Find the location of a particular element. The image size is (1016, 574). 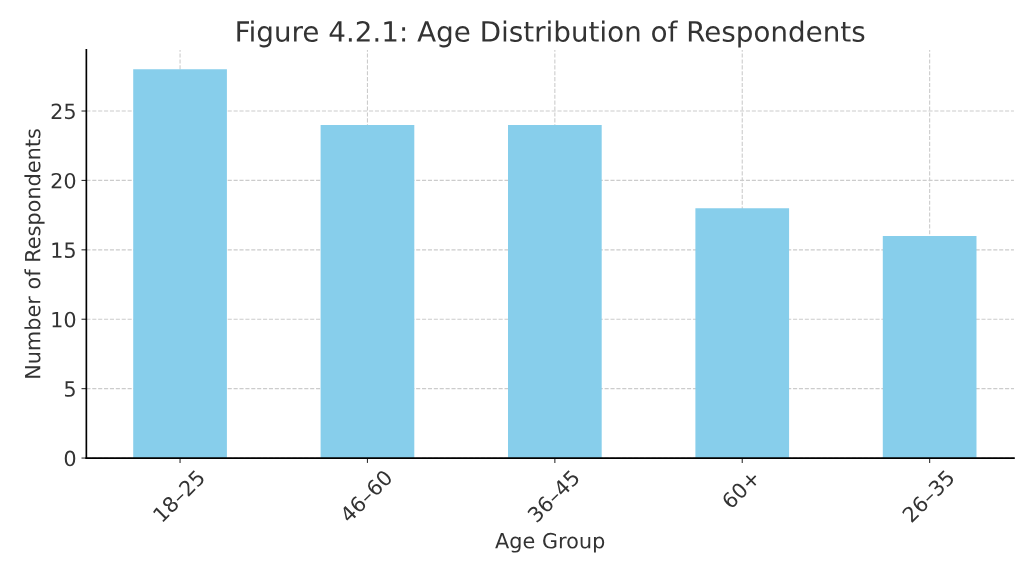

y-tick-label: 10 is located at coordinates (64, 319).